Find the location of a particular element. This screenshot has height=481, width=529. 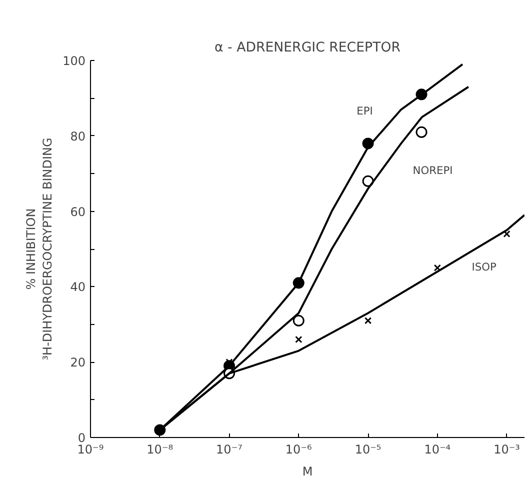

y-tick-label: 20 is located at coordinates (78, 363).